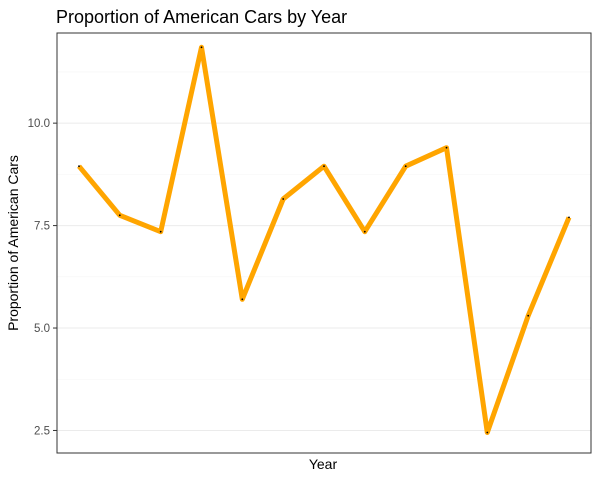 This screenshot has height=480, width=600. What do you see at coordinates (39, 124) in the screenshot?
I see `y-tick-label: 10.0` at bounding box center [39, 124].